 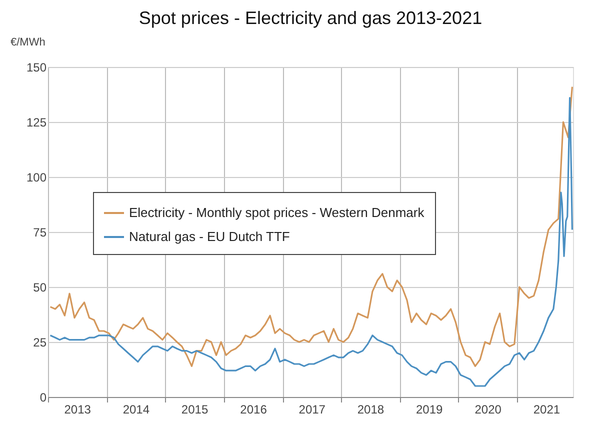 I want to click on x-tick-label: 2021, so click(x=546, y=409).